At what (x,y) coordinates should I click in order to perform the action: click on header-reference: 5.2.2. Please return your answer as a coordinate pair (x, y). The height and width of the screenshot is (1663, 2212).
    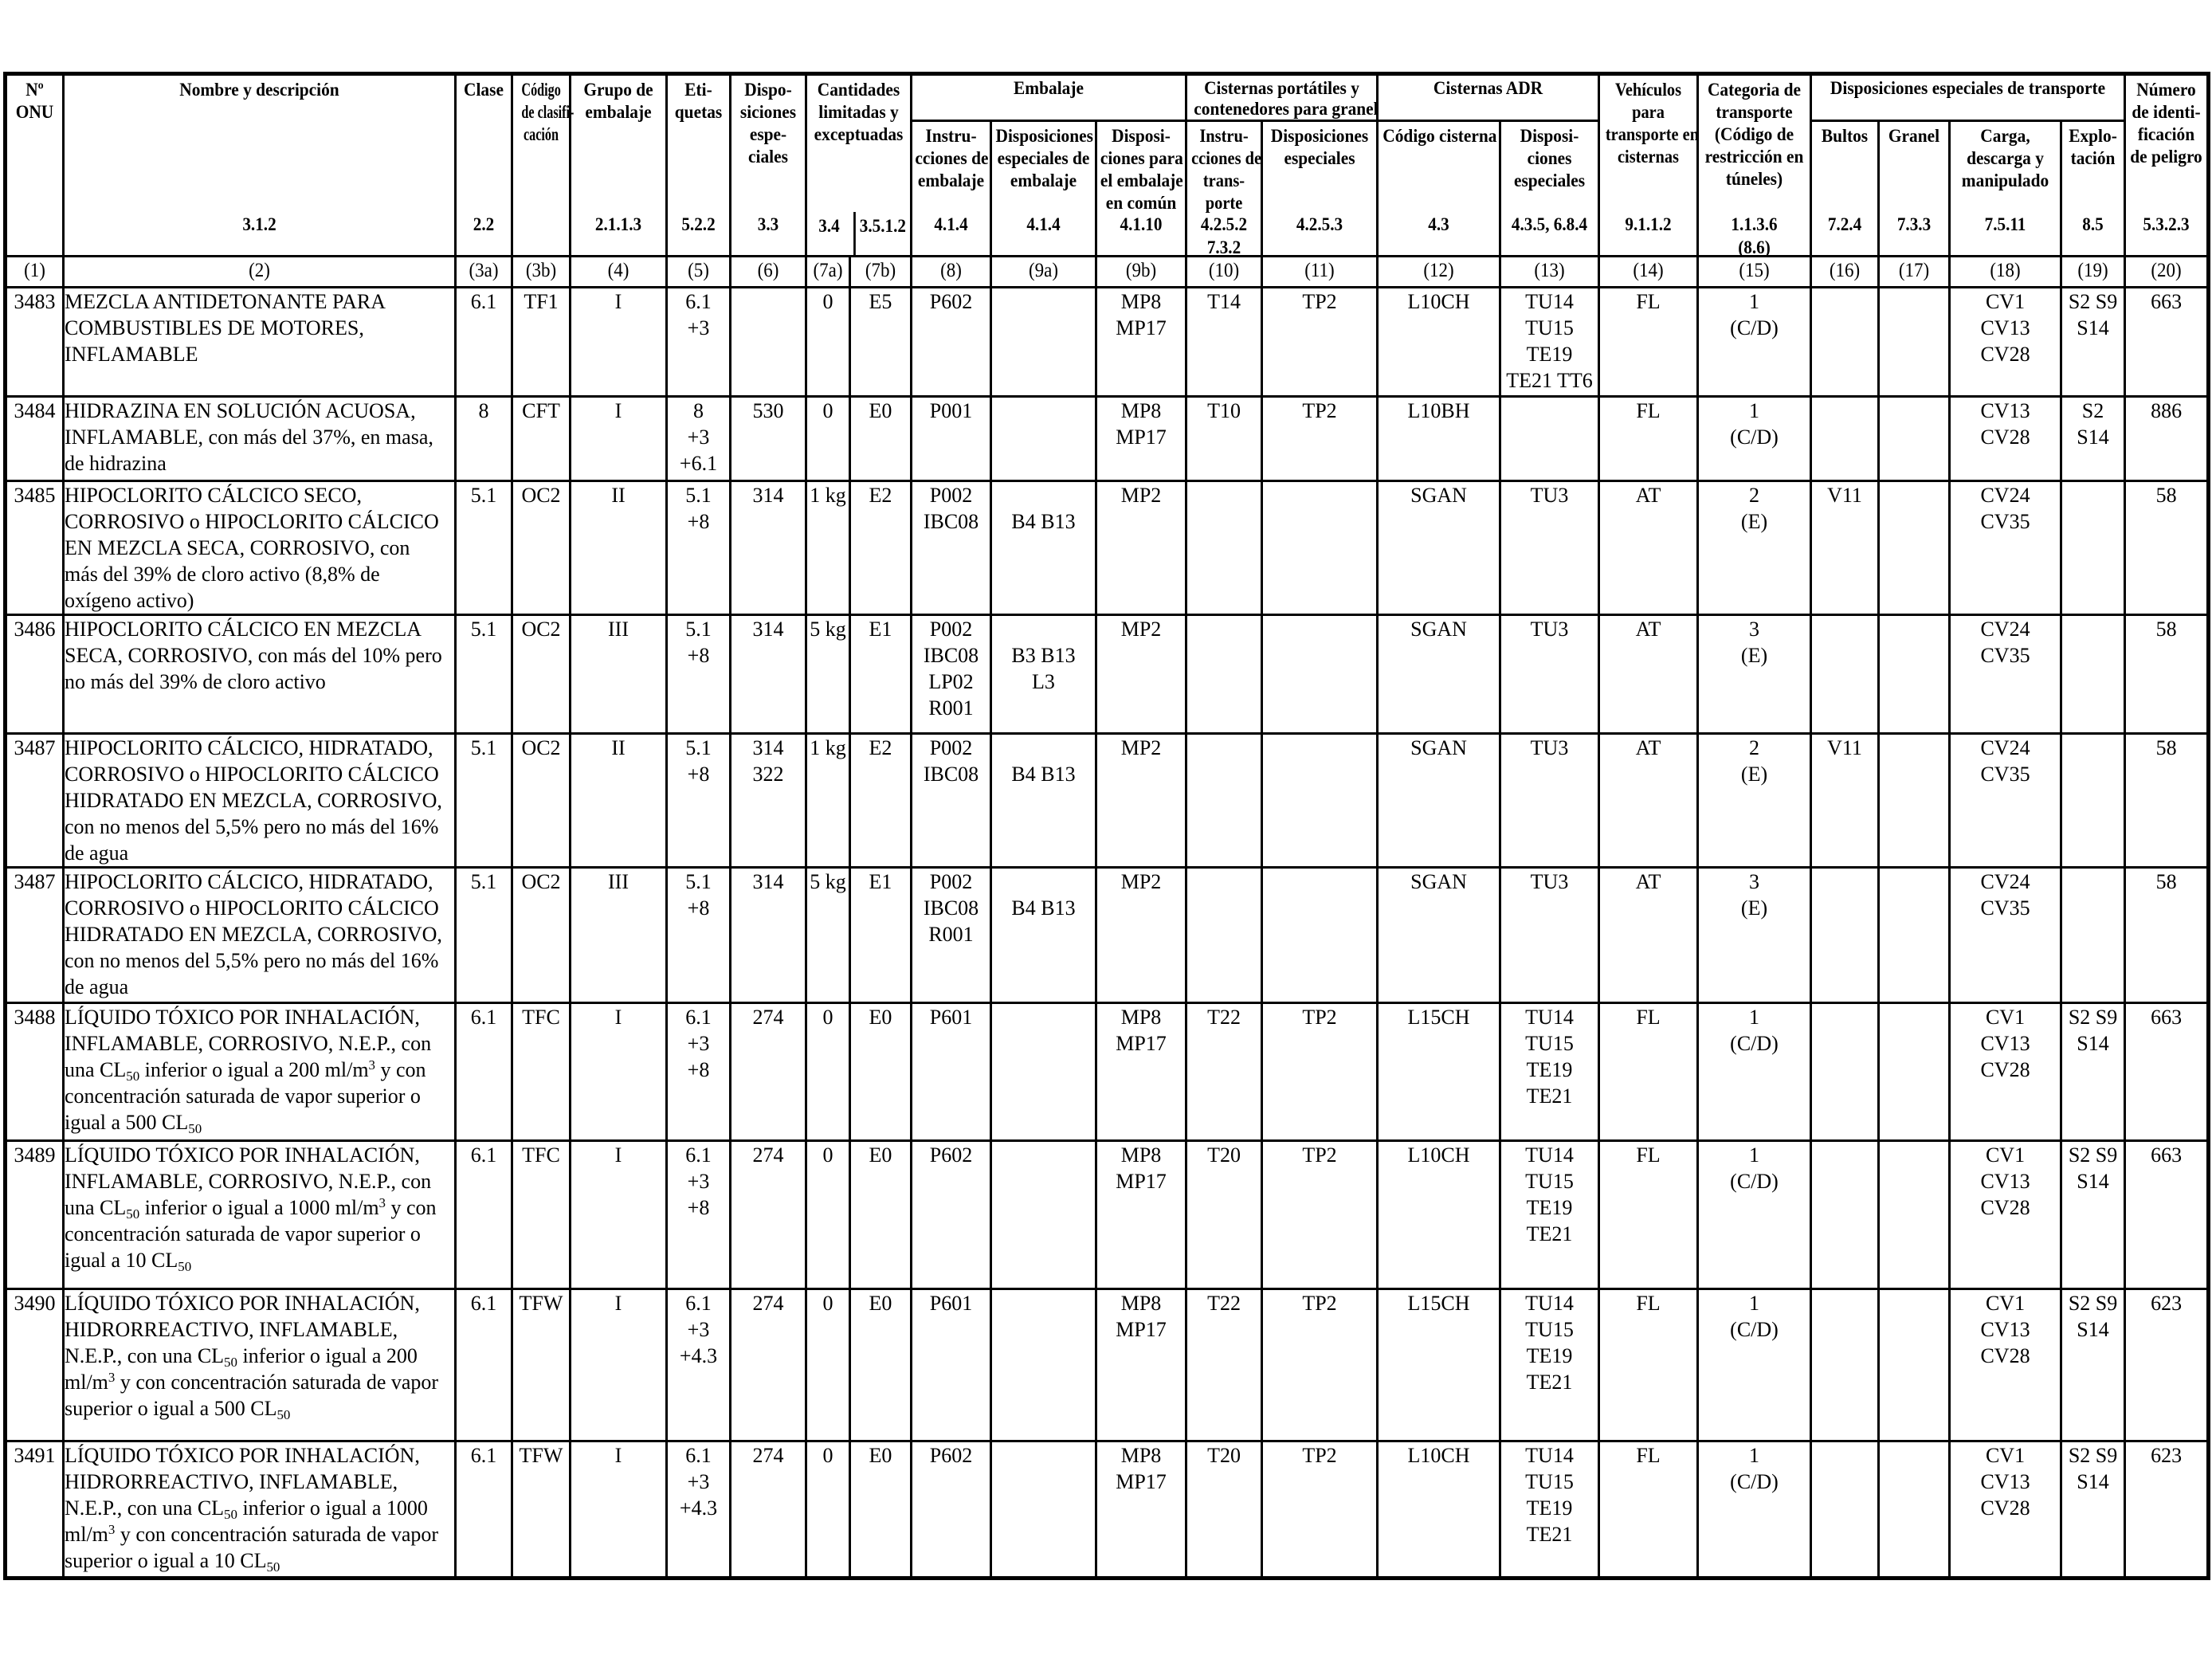
    Looking at the image, I should click on (698, 224).